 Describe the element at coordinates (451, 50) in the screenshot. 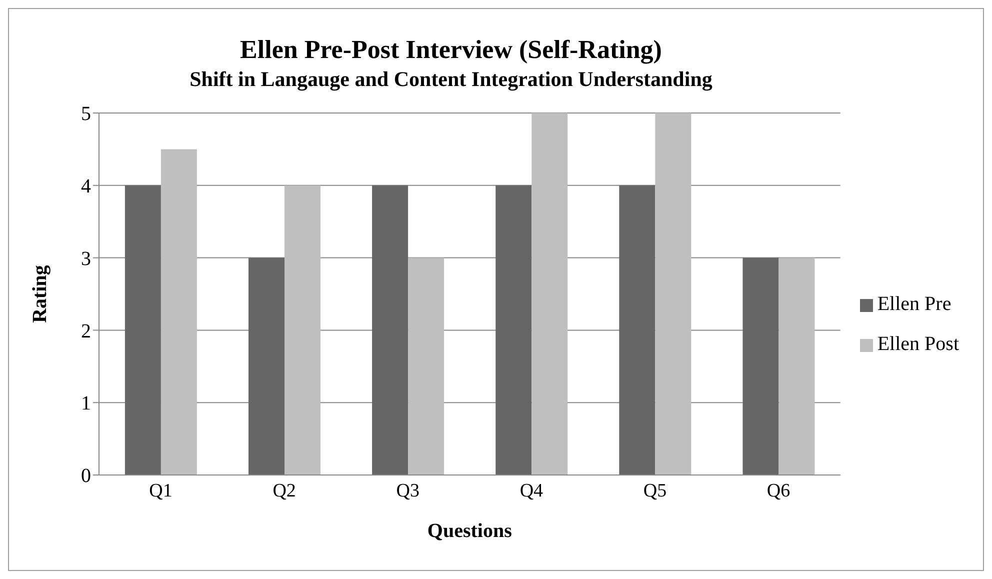

I see `chart-title: Ellen Pre-Post Interview (Self-Rating)` at that location.